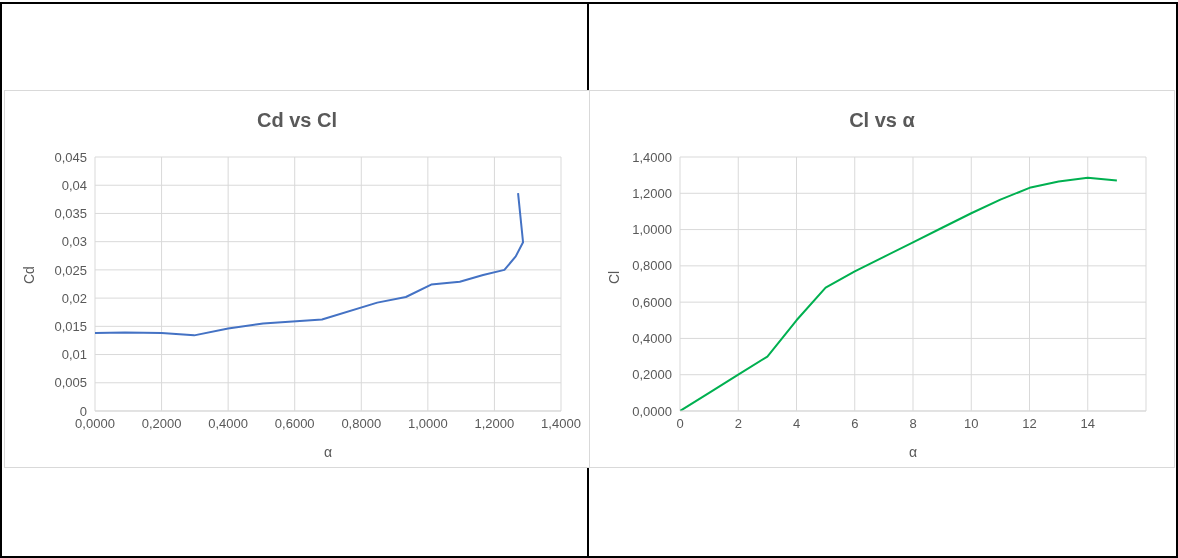  What do you see at coordinates (652, 266) in the screenshot?
I see `y-tick-label: 0,8000` at bounding box center [652, 266].